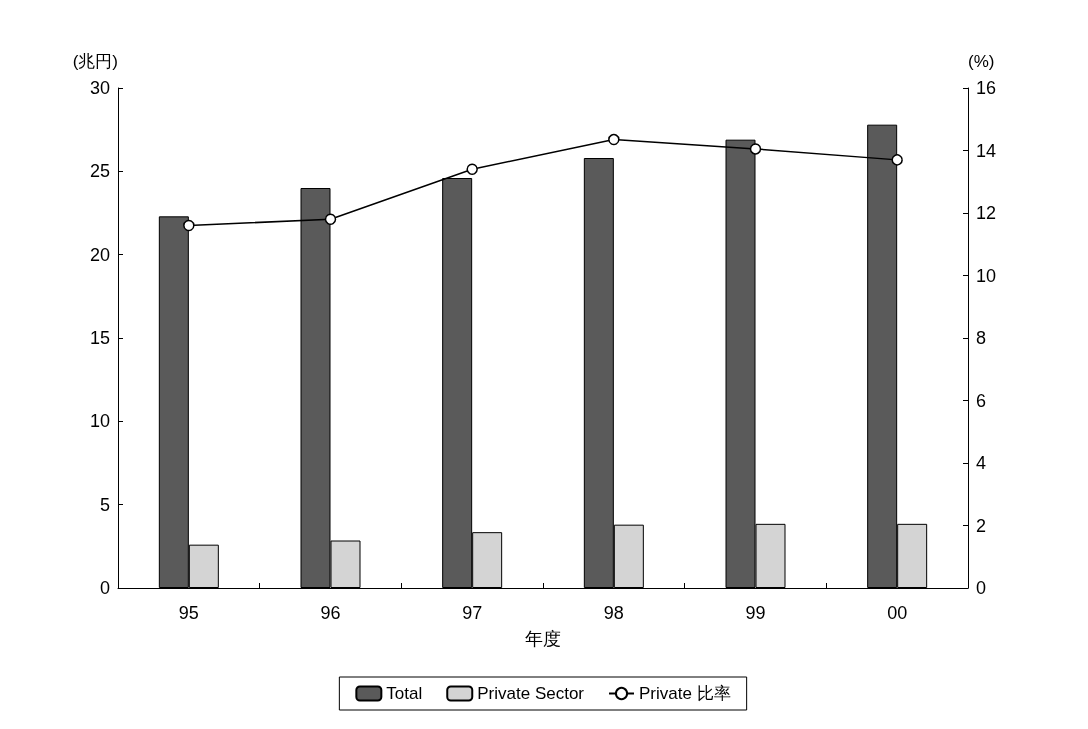 This screenshot has width=1088, height=729. I want to click on y-tick-label: 30, so click(99, 88).